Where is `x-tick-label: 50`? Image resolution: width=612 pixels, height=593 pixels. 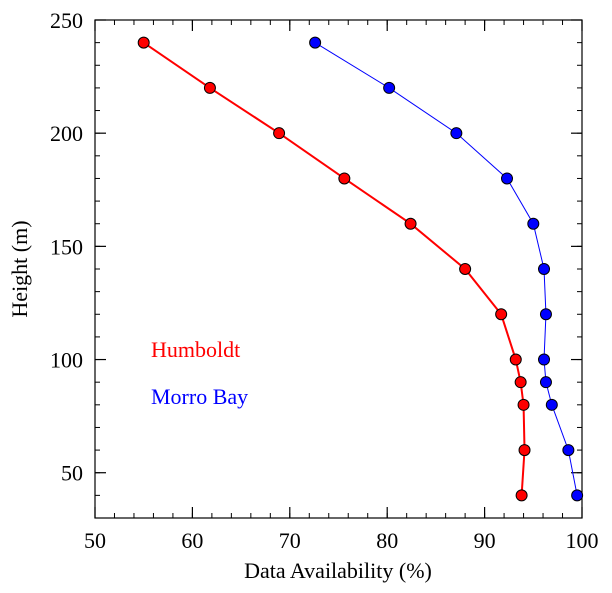 x-tick-label: 50 is located at coordinates (95, 540).